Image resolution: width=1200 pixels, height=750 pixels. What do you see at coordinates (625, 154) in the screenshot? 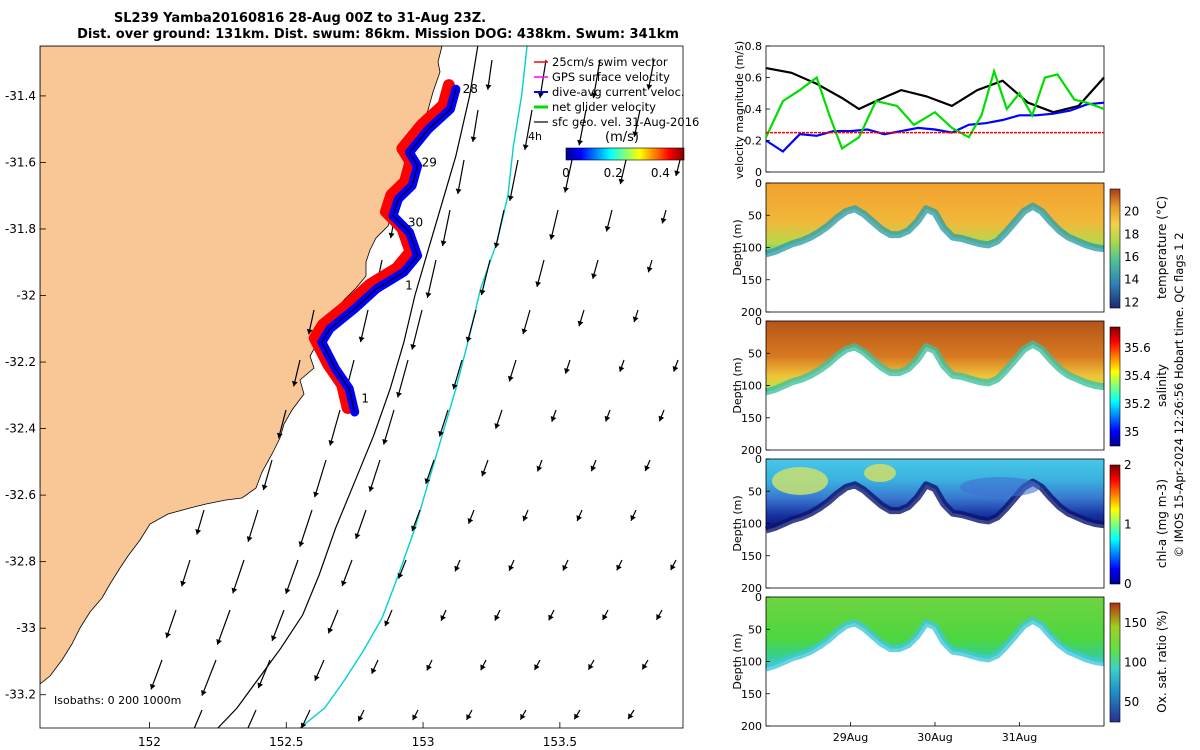
I see `map-colorbar` at bounding box center [625, 154].